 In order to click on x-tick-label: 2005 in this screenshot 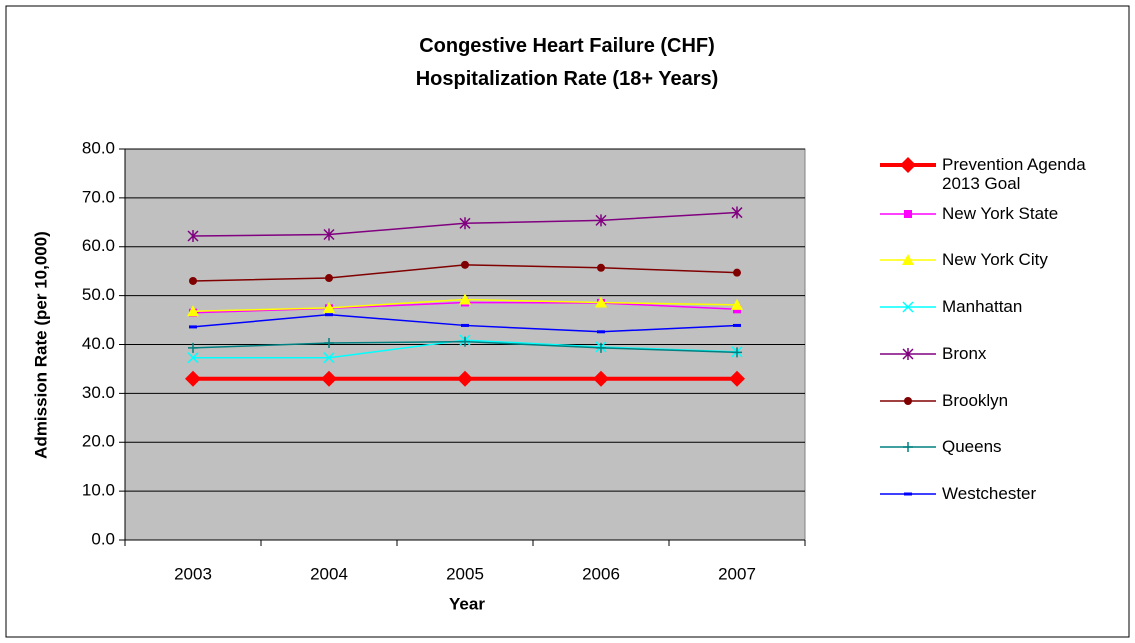, I will do `click(465, 573)`.